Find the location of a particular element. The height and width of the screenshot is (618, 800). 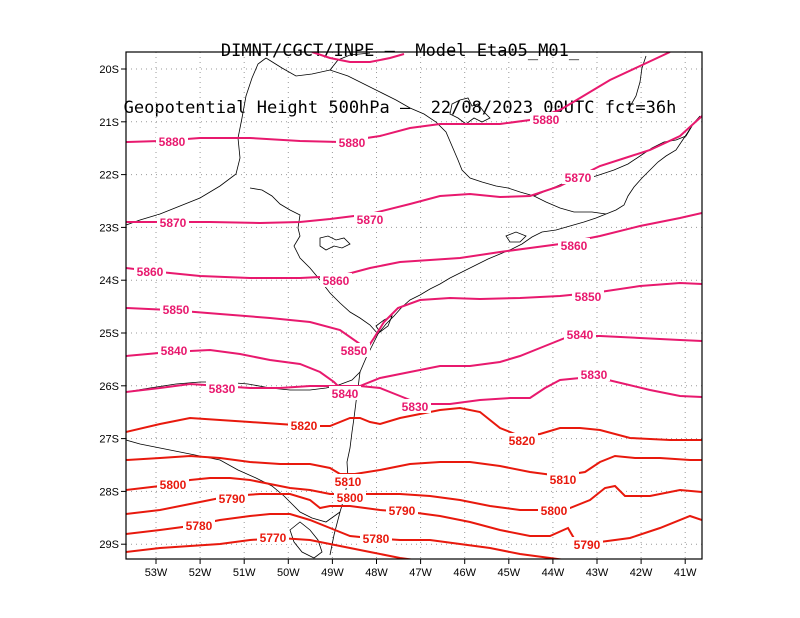

reservoir-furnas is located at coordinates (470, 111).